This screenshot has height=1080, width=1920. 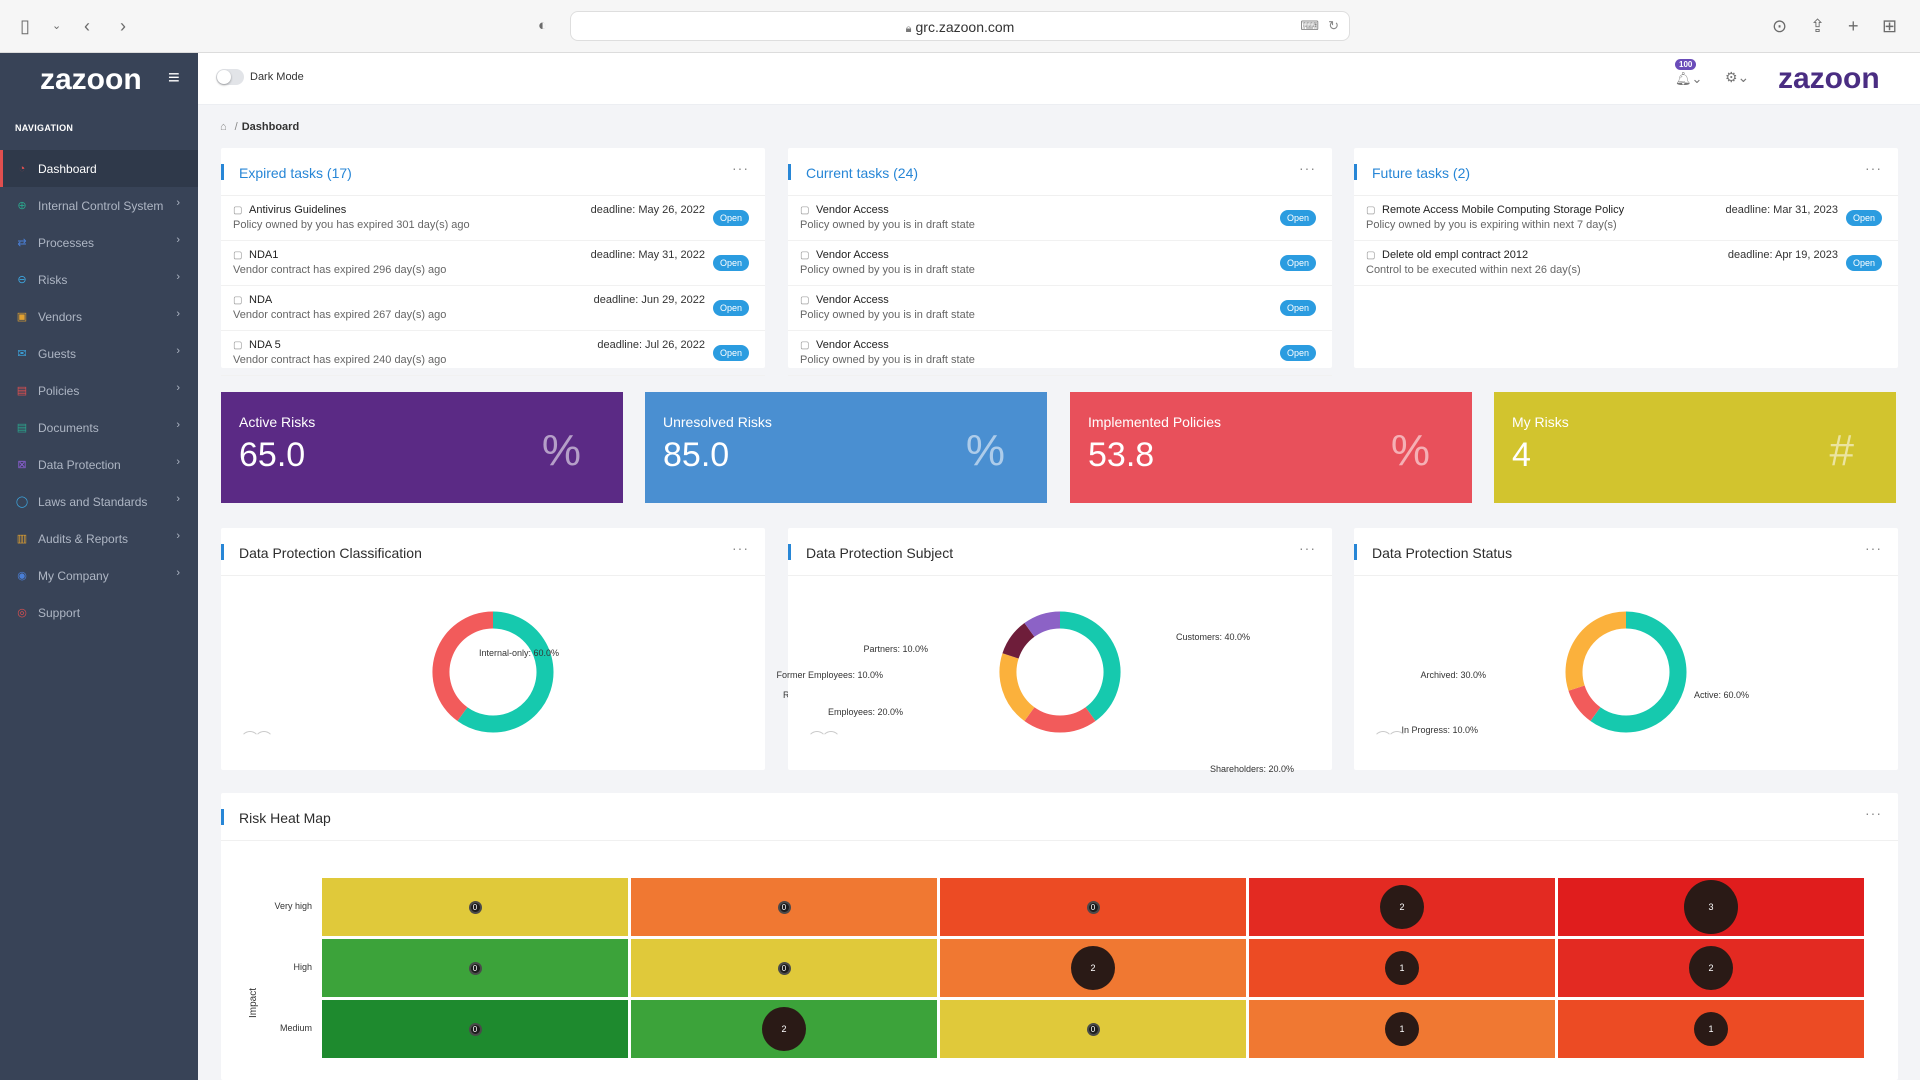 I want to click on sidebar-item-vendors: ▣ Vendors ›, so click(x=99, y=316).